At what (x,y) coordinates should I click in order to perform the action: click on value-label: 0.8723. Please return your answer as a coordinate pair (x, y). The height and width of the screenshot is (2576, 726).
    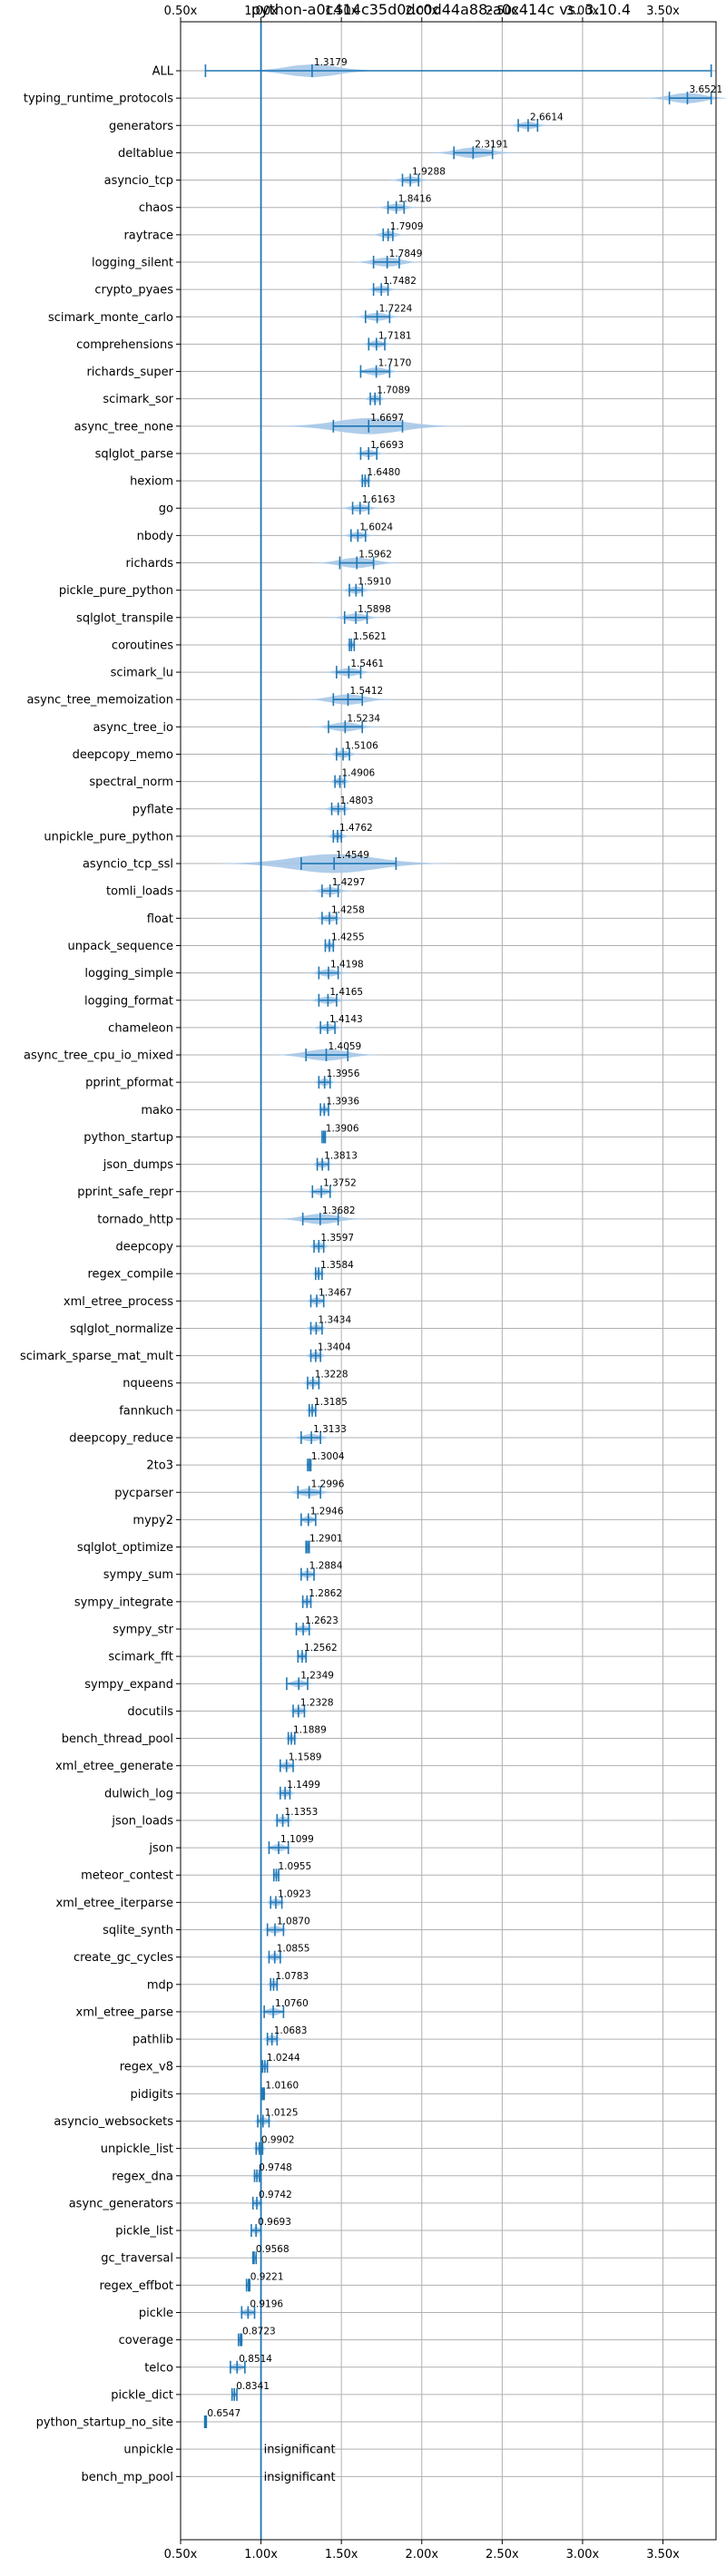
    Looking at the image, I should click on (259, 2332).